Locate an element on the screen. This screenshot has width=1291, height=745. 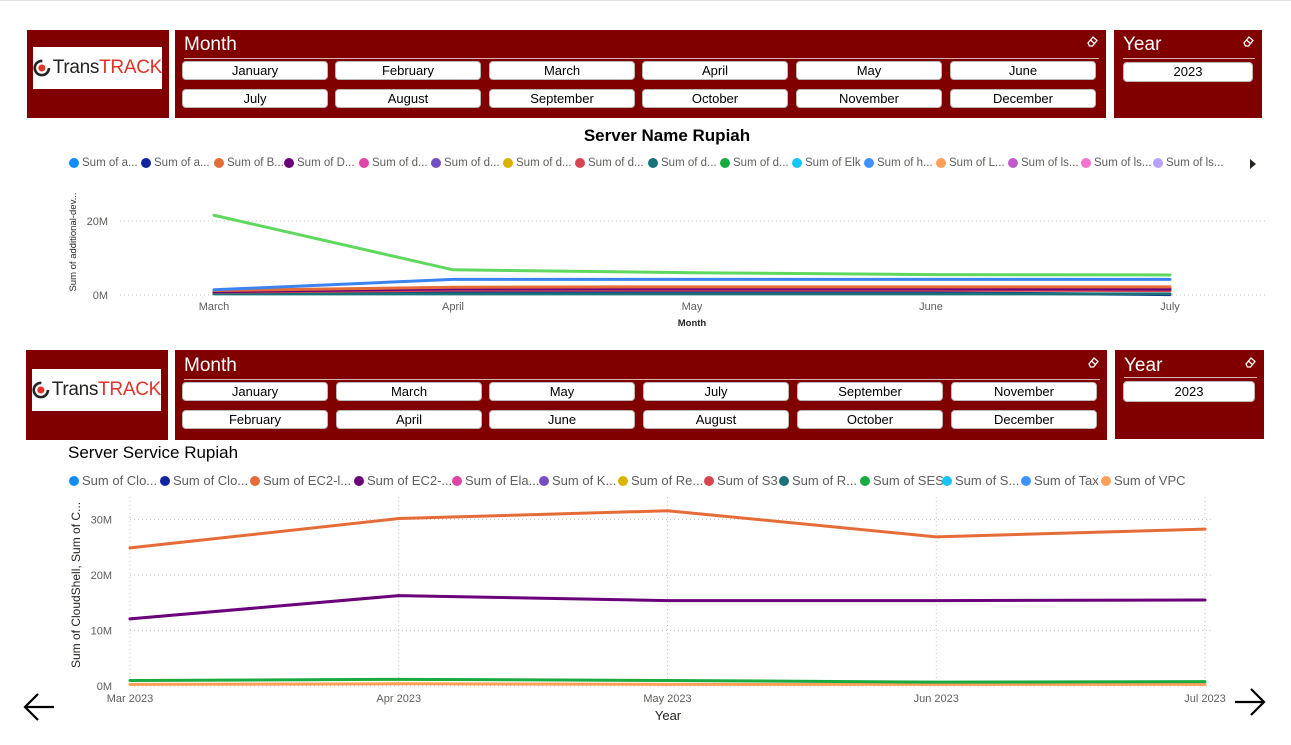
legend-scroll-right-icon is located at coordinates (1253, 164).